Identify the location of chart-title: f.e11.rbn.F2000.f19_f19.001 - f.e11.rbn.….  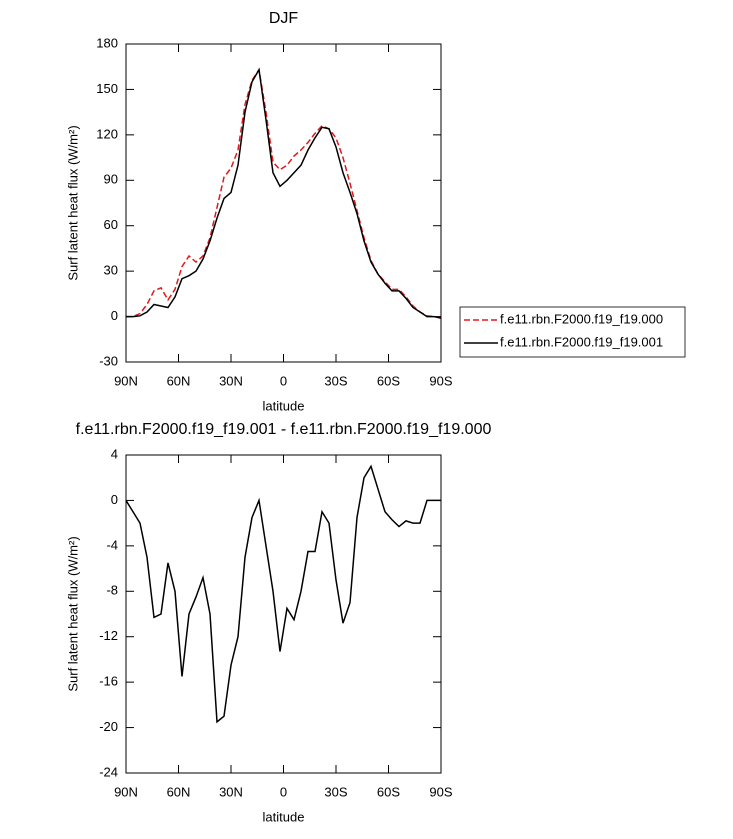
(284, 429).